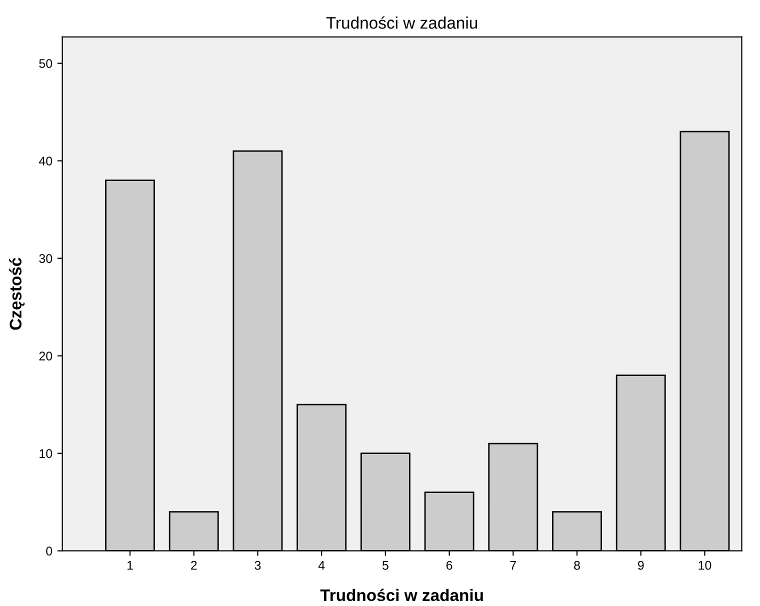  What do you see at coordinates (577, 565) in the screenshot?
I see `x-tick-label: 8` at bounding box center [577, 565].